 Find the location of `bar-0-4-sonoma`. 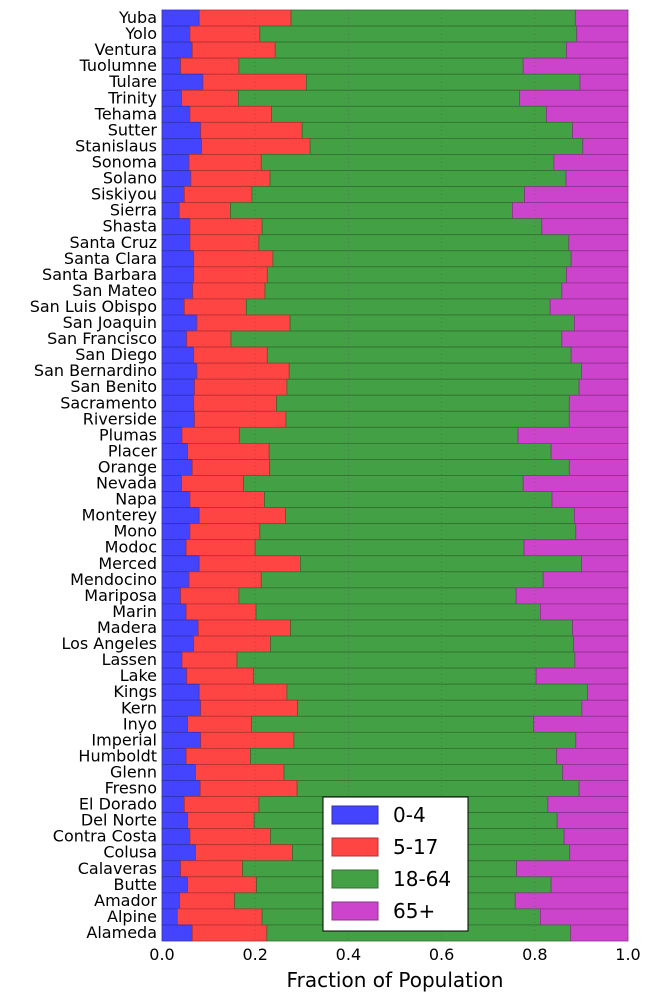

bar-0-4-sonoma is located at coordinates (175, 162).